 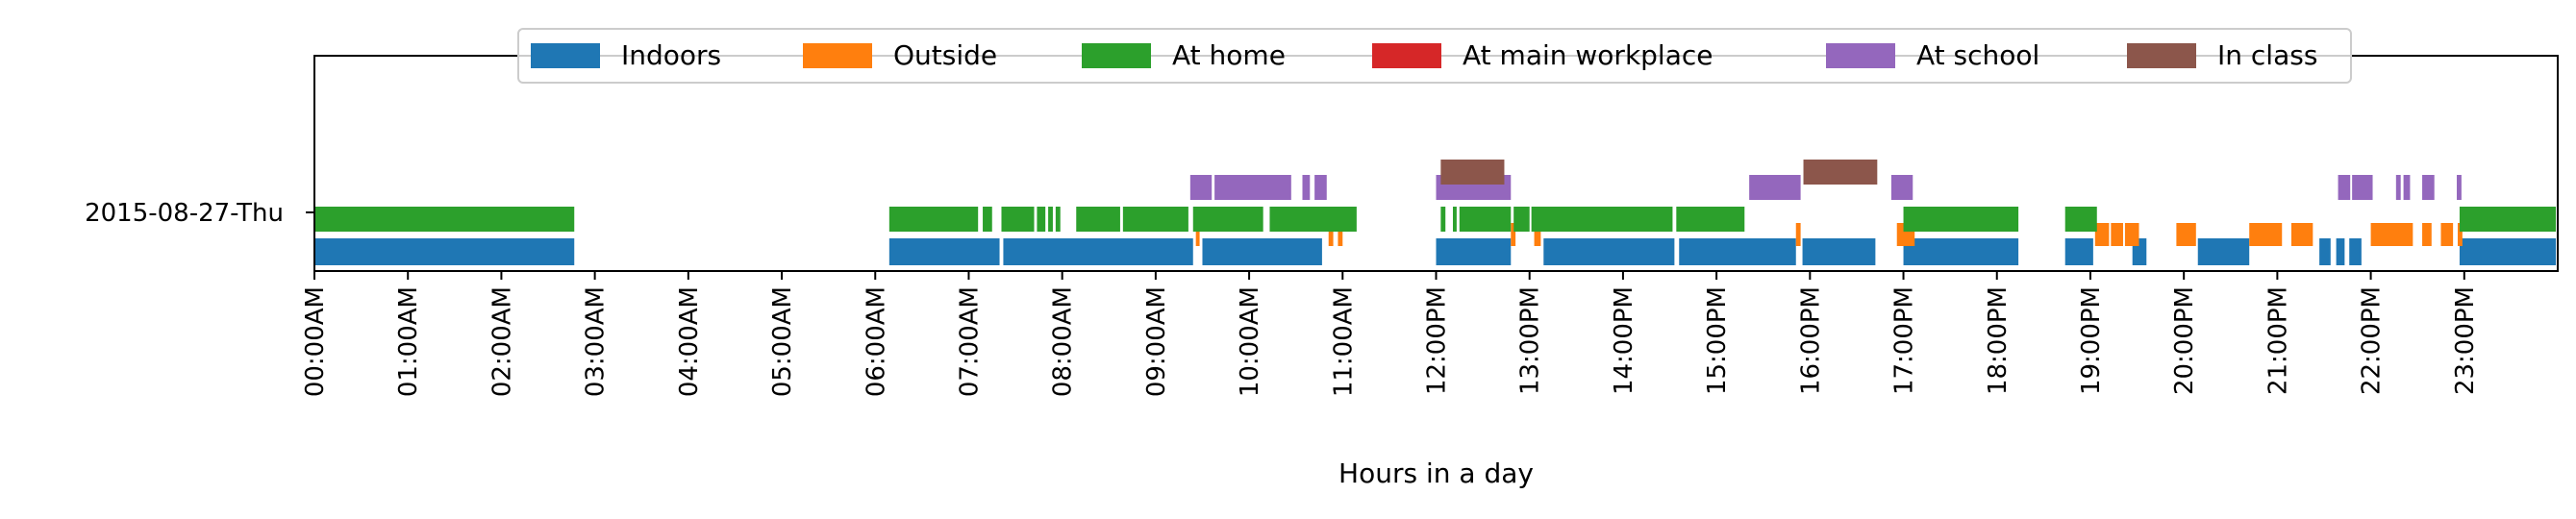 What do you see at coordinates (1810, 340) in the screenshot?
I see `x-tick-label: 16:00PM` at bounding box center [1810, 340].